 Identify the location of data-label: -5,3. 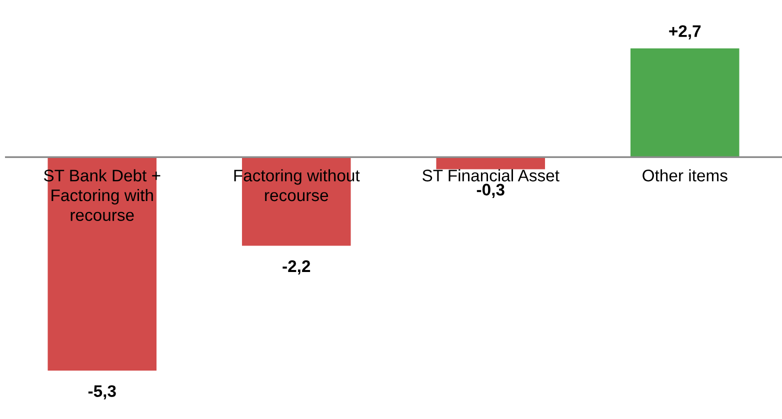
(102, 392).